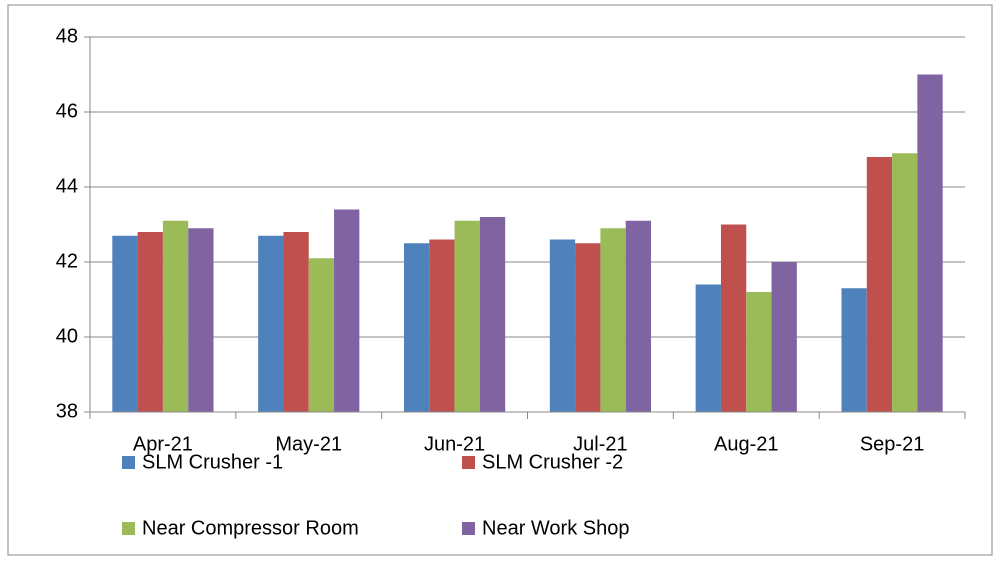 The height and width of the screenshot is (561, 1000). Describe the element at coordinates (67, 261) in the screenshot. I see `y-tick-label: 42` at that location.